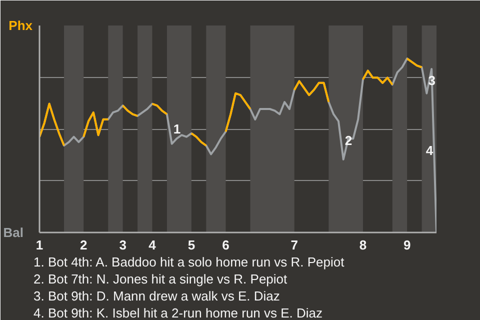 Image resolution: width=480 pixels, height=320 pixels. What do you see at coordinates (178, 313) in the screenshot?
I see `text: 4. Bot 9th: K. Isbel hit a 2-run home run vs E. Diaz` at bounding box center [178, 313].